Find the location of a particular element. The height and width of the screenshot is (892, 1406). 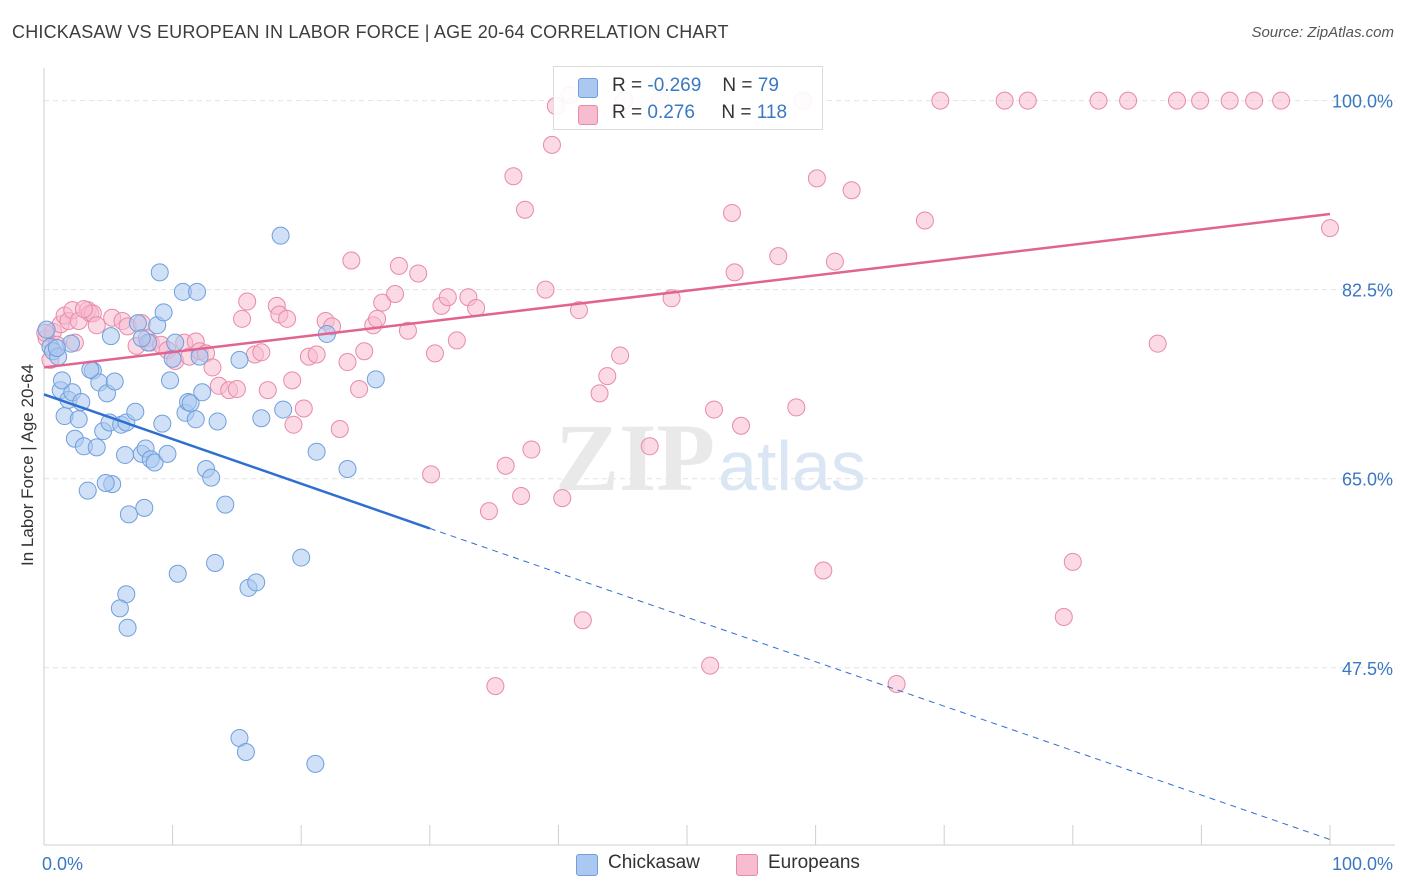

r-label: R = is located at coordinates (627, 112).